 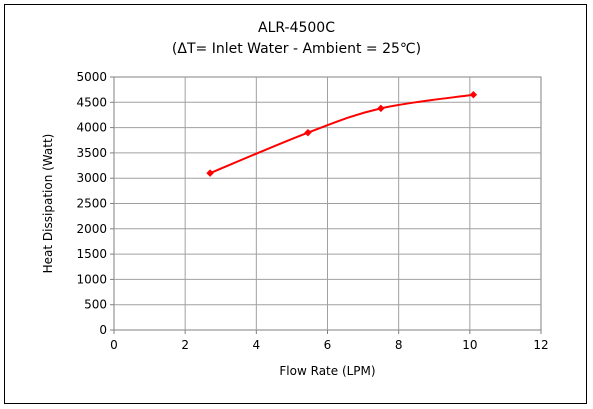 I want to click on x-tick-label: 6, so click(x=328, y=345).